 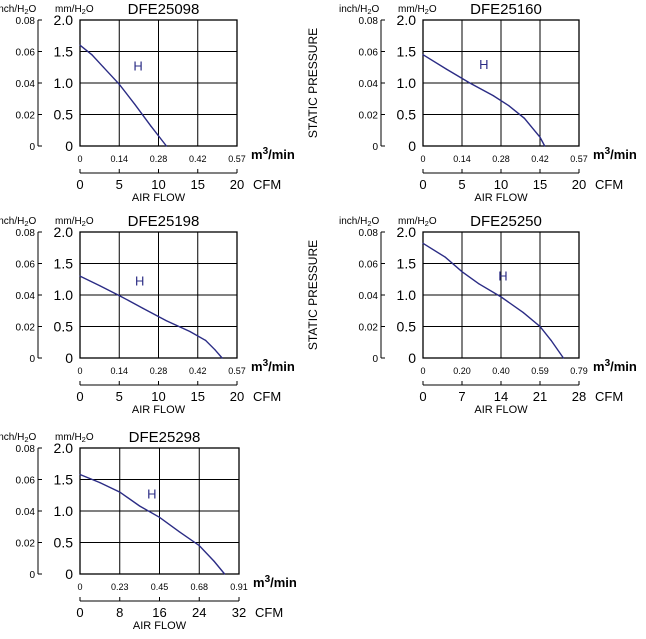 I want to click on x-m3-tick-label: 0.14, so click(x=119, y=371).